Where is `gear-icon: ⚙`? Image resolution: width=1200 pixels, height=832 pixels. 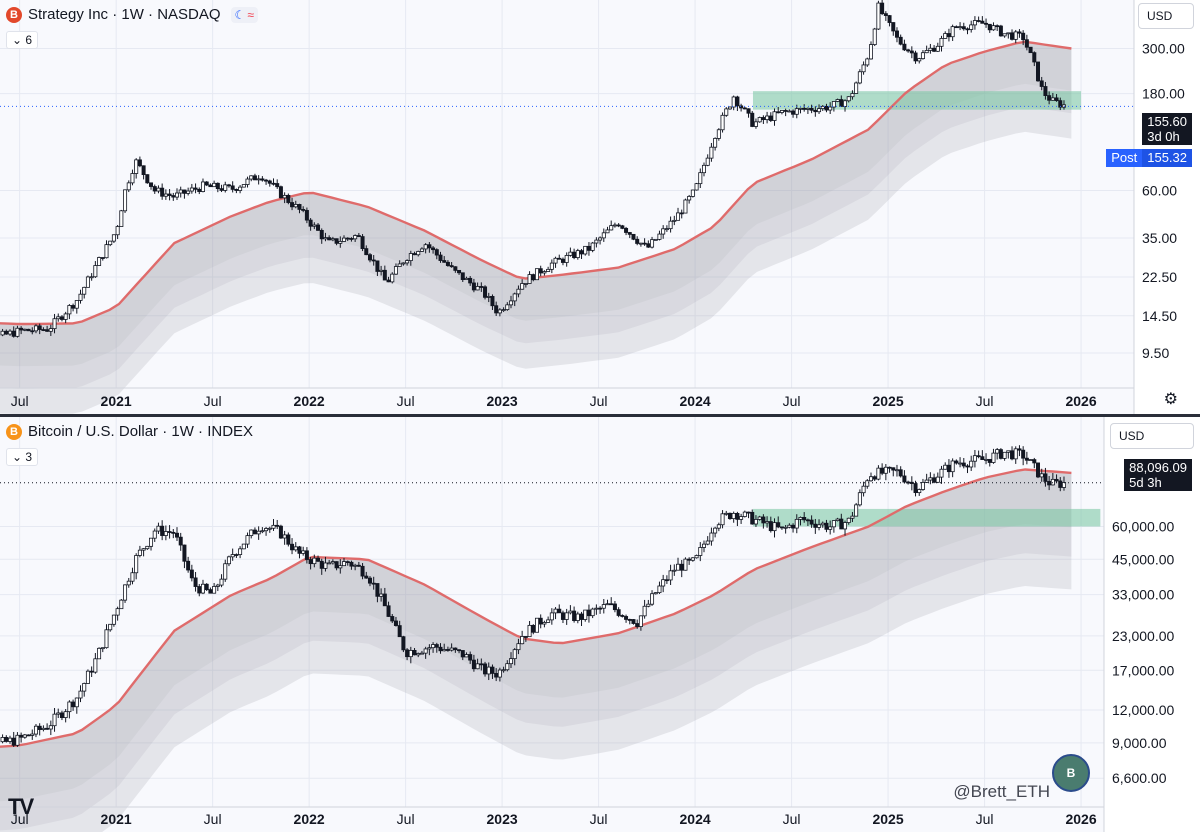 gear-icon: ⚙ is located at coordinates (1170, 399).